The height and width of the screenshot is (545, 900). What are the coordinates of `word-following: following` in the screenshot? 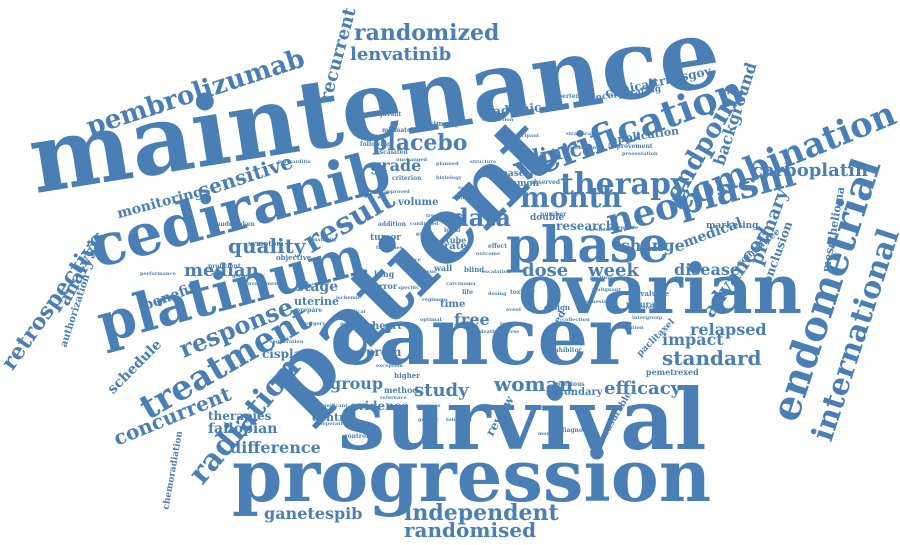 It's located at (376, 144).